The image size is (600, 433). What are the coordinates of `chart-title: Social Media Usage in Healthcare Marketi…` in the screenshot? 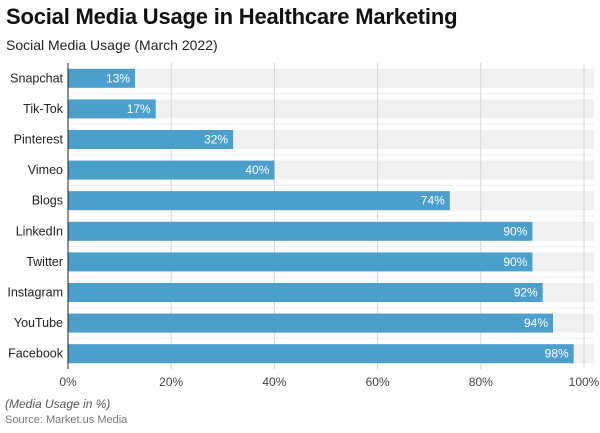 It's located at (232, 16).